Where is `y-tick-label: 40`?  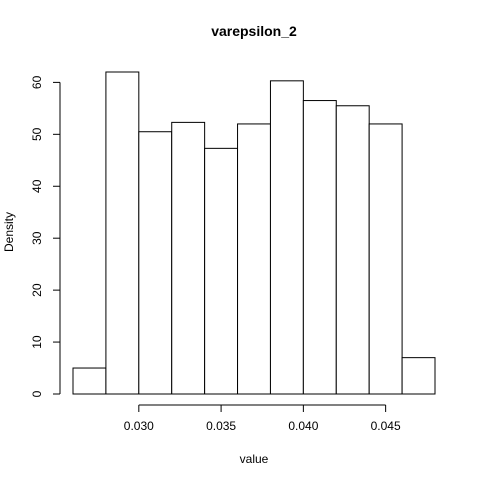 y-tick-label: 40 is located at coordinates (37, 186).